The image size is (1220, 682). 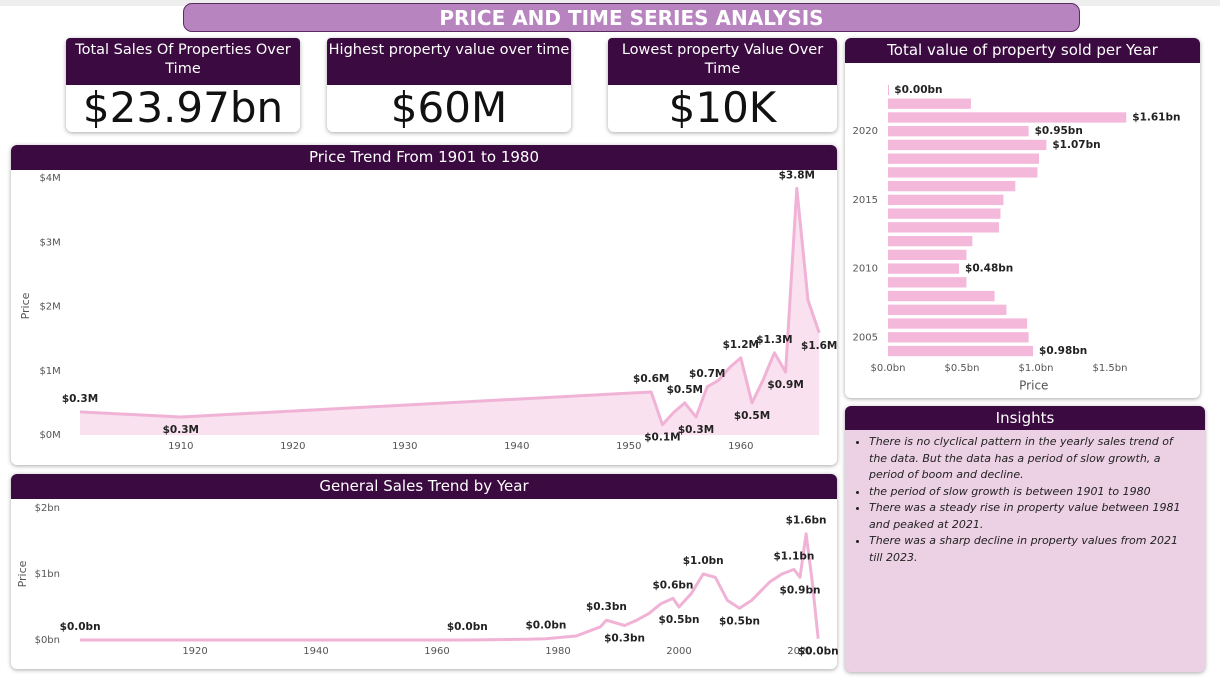 I want to click on card-value: $10K, so click(x=722, y=107).